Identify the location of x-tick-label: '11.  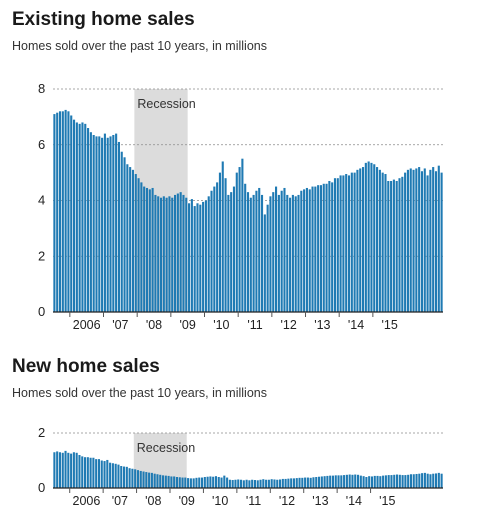
(253, 501).